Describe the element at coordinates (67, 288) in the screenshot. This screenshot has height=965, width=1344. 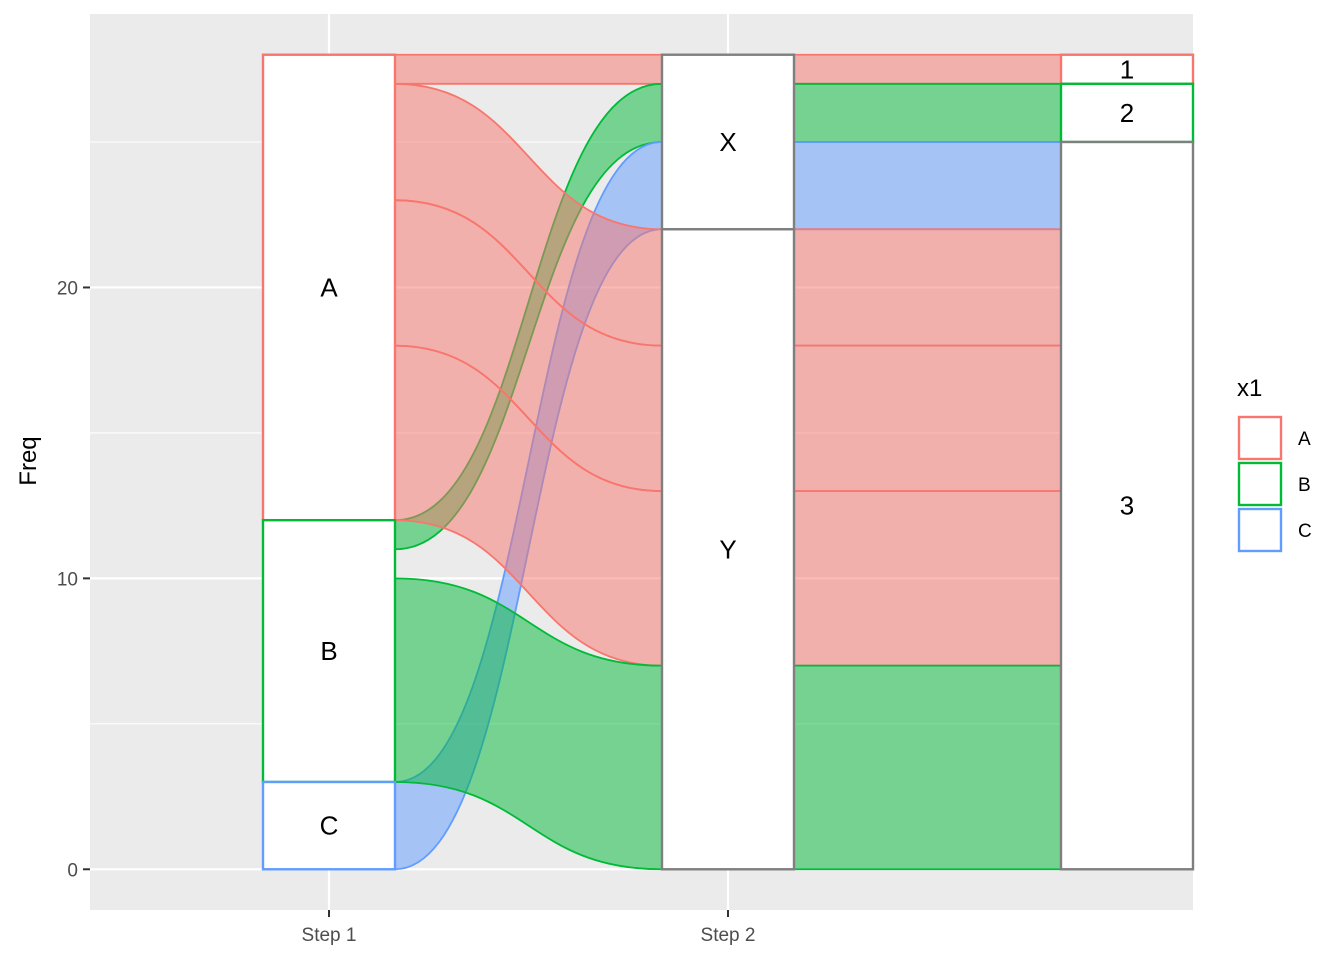
I see `y-tick-label: 20` at that location.